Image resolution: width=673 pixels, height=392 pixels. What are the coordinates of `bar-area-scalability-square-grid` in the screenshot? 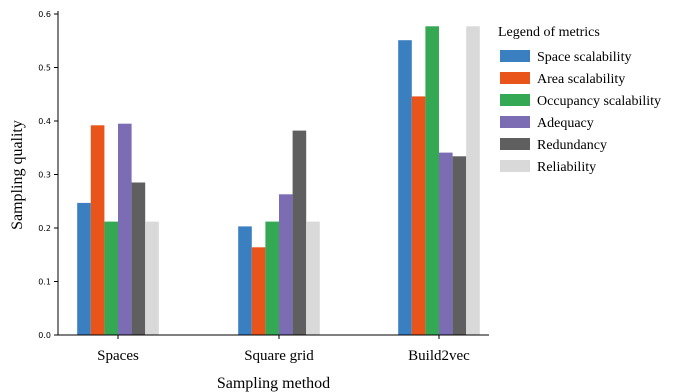 It's located at (258, 291).